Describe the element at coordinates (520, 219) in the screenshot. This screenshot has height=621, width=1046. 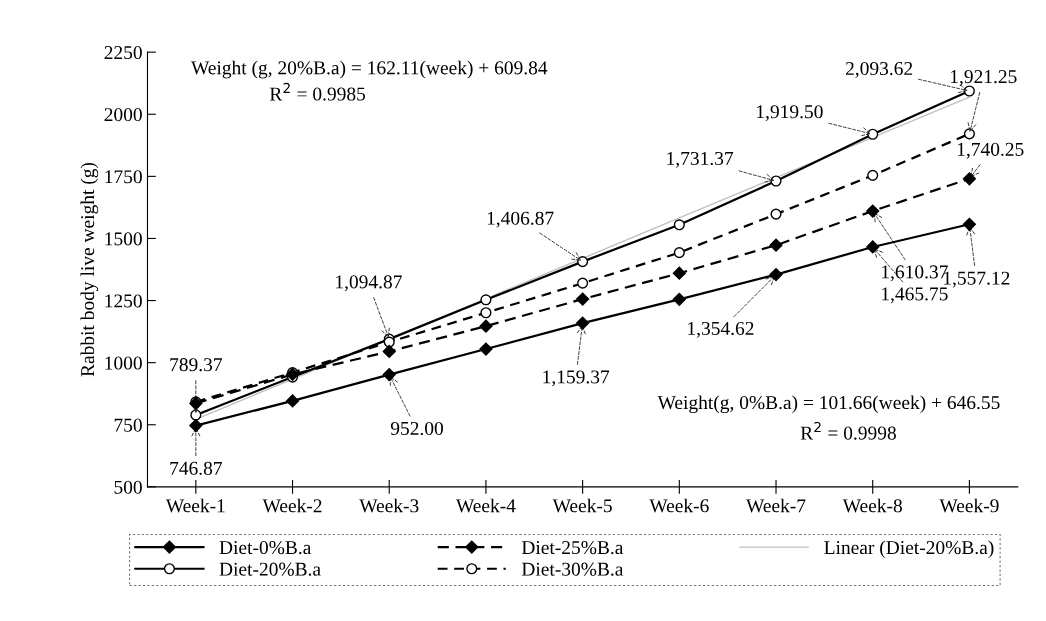
I see `data-label: 1,406.87` at that location.